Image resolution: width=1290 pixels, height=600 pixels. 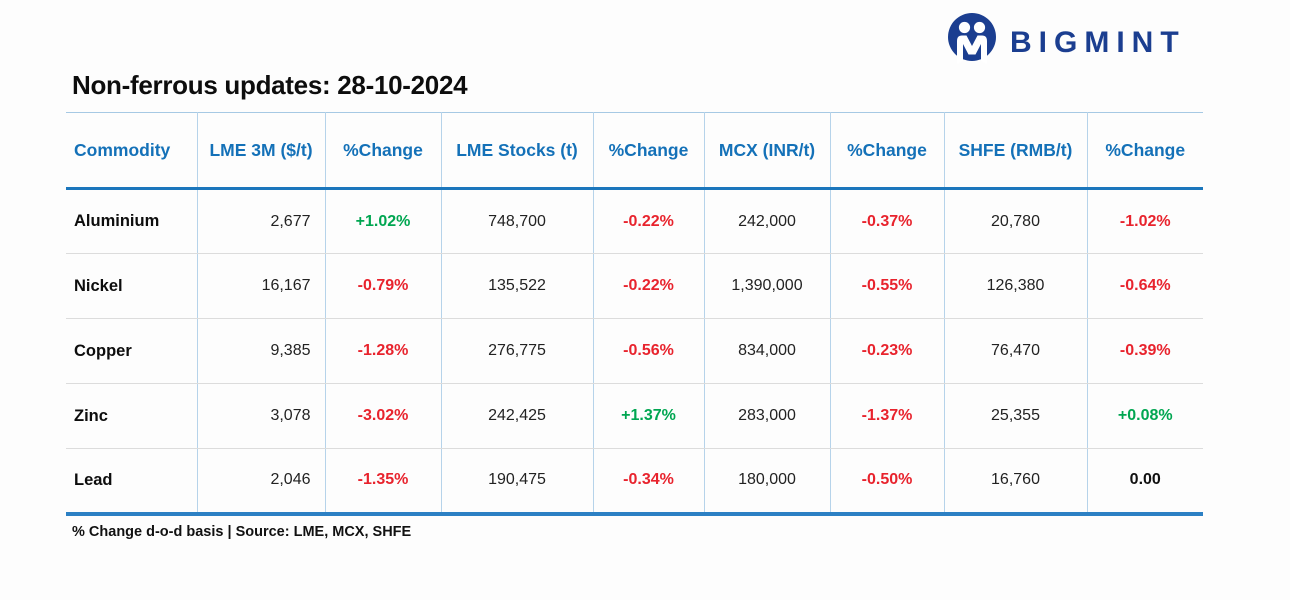 What do you see at coordinates (131, 351) in the screenshot?
I see `commodity-cell: Copper` at bounding box center [131, 351].